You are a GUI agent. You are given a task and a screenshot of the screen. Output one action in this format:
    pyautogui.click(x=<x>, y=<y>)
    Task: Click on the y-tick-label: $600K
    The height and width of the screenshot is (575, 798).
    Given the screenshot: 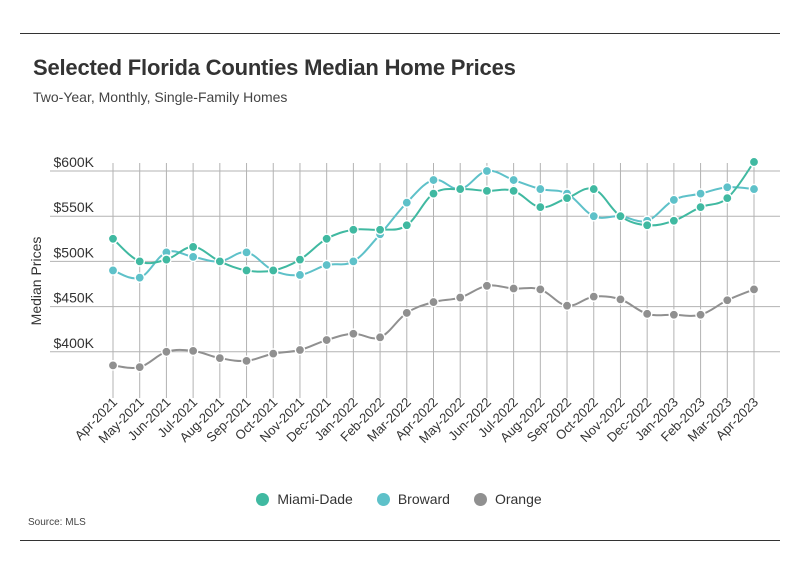 What is the action you would take?
    pyautogui.click(x=74, y=162)
    